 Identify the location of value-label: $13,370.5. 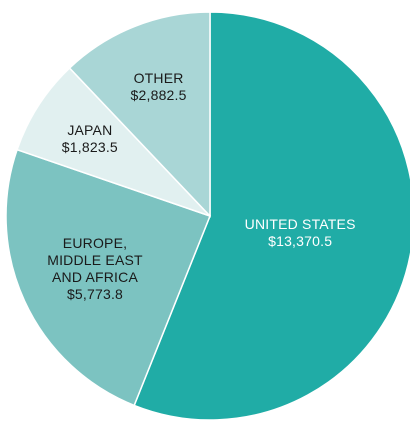
(300, 241).